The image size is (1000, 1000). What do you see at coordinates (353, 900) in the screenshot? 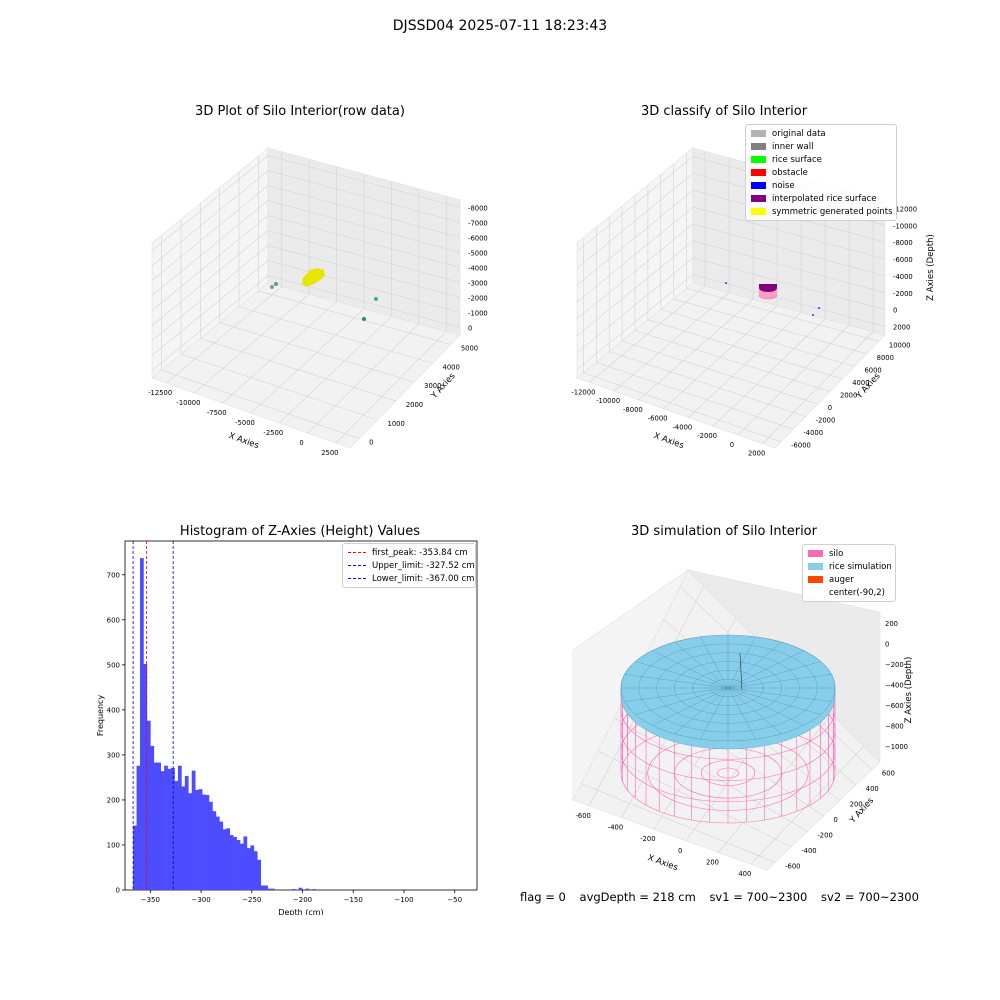
I see `p3-xtick-label: −150` at bounding box center [353, 900].